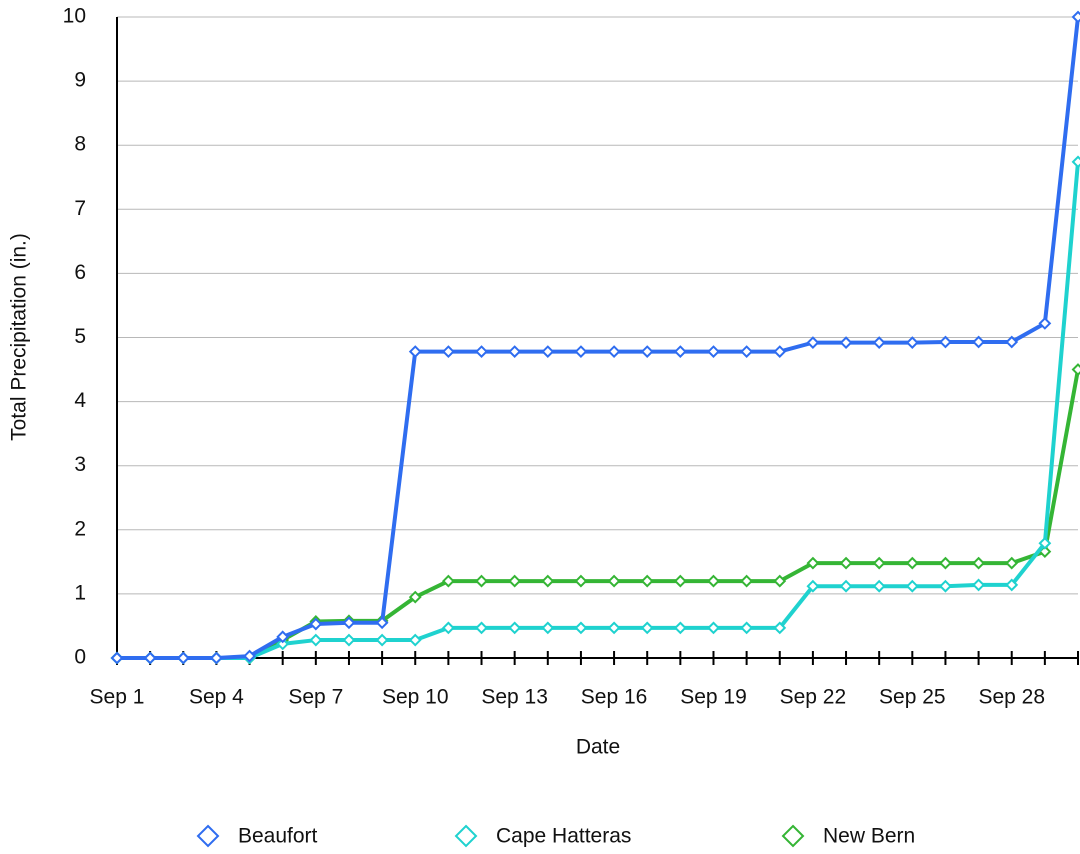  What do you see at coordinates (315, 697) in the screenshot?
I see `x-tick-label: Sep 7` at bounding box center [315, 697].